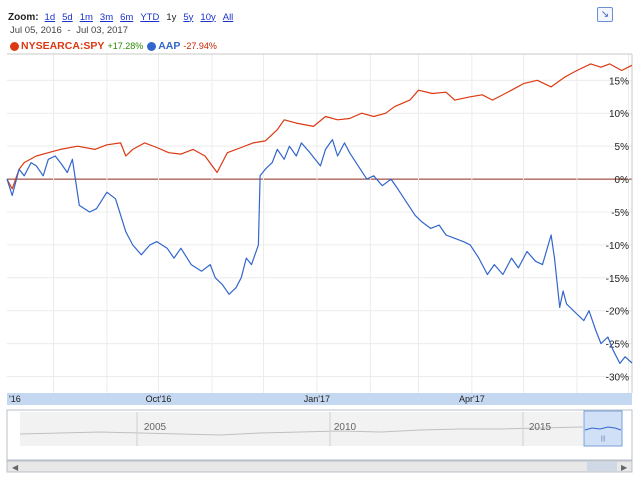  Describe the element at coordinates (622, 147) in the screenshot. I see `y-tick-label: 5%` at that location.